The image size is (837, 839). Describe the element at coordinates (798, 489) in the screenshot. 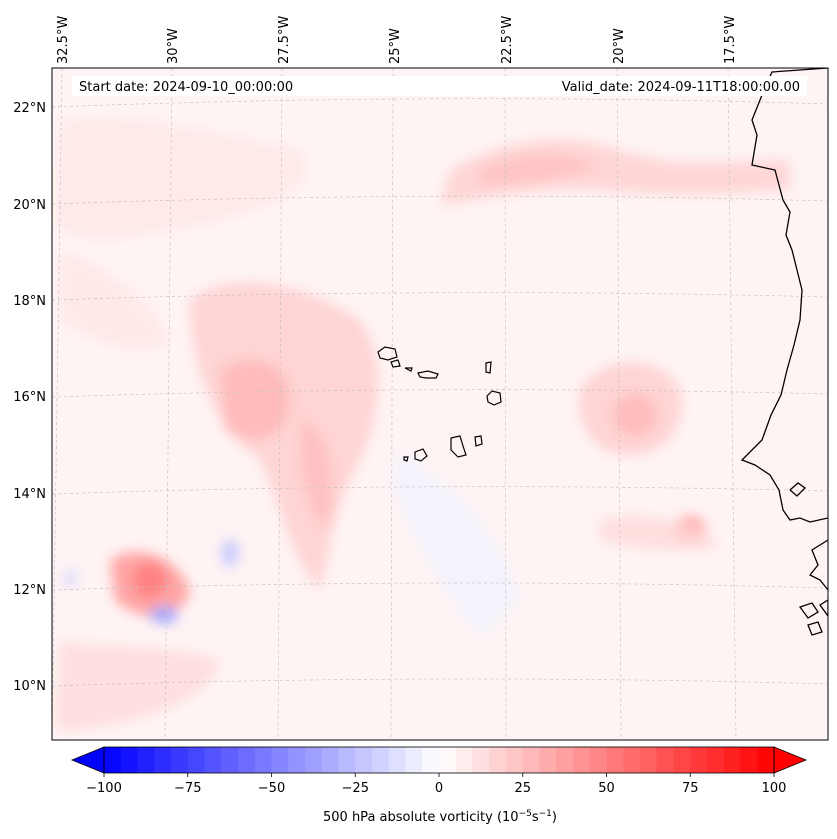

I see `gambia-coast` at that location.